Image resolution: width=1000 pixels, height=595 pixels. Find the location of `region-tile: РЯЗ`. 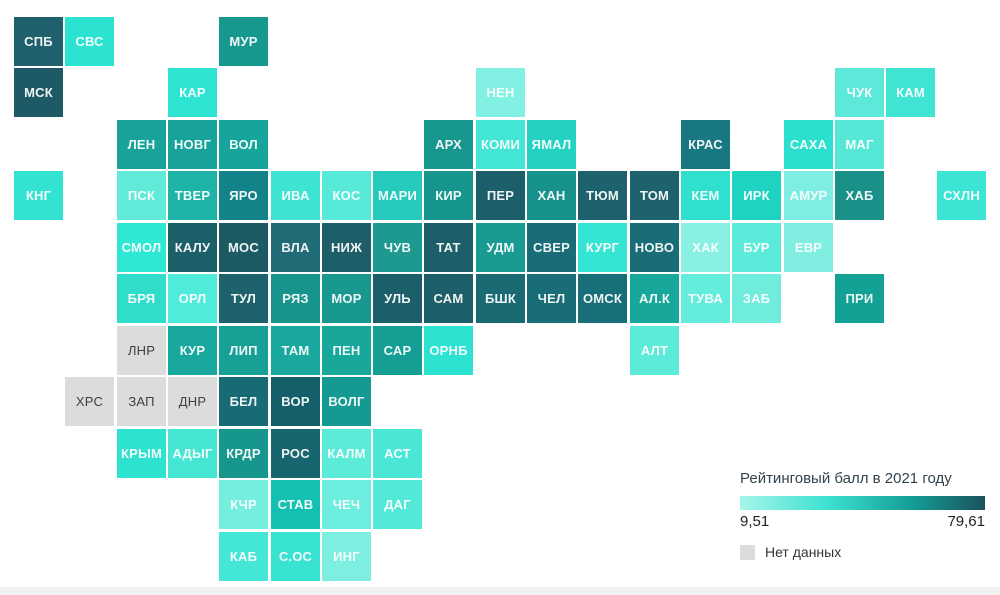

region-tile: РЯЗ is located at coordinates (295, 298).